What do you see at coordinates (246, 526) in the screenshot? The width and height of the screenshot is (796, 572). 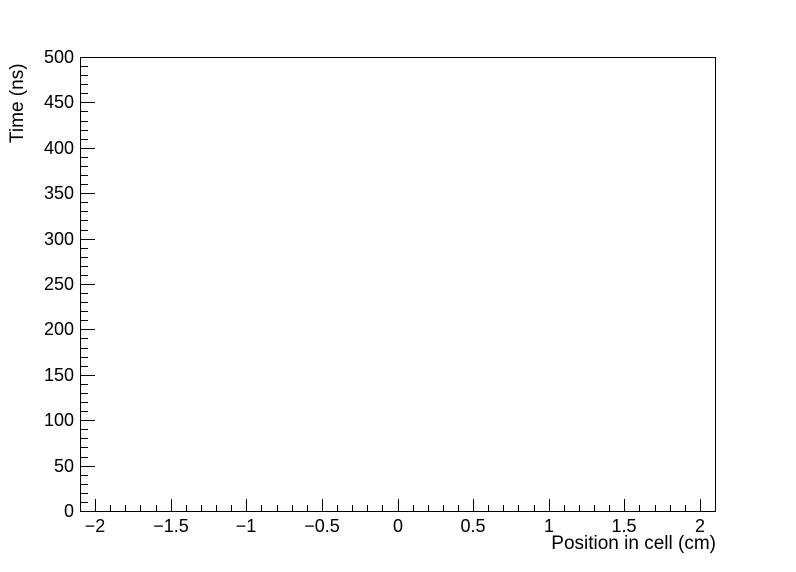 I see `x-tick-label: −1` at bounding box center [246, 526].